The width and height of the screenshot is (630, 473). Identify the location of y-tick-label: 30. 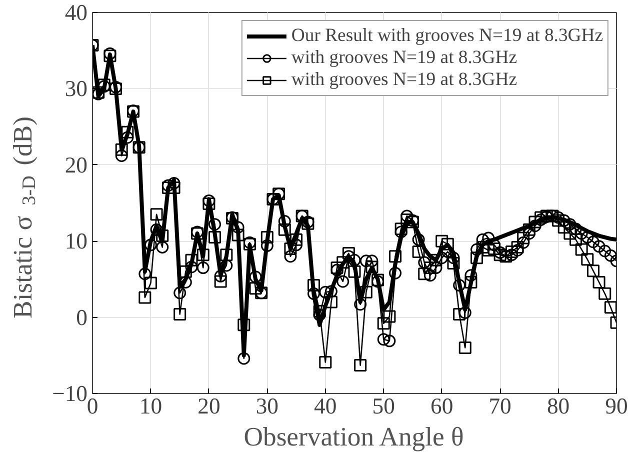
(76, 89).